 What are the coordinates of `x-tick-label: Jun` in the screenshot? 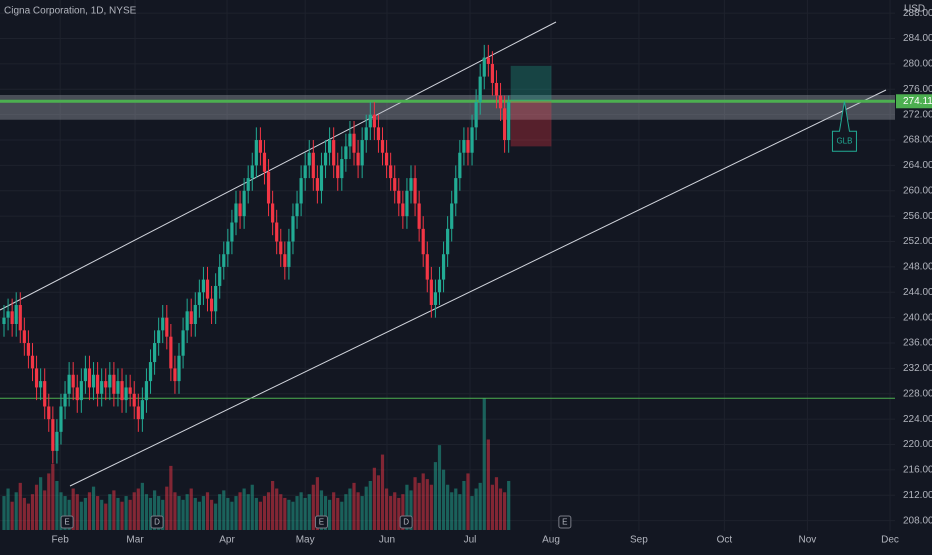 It's located at (387, 540).